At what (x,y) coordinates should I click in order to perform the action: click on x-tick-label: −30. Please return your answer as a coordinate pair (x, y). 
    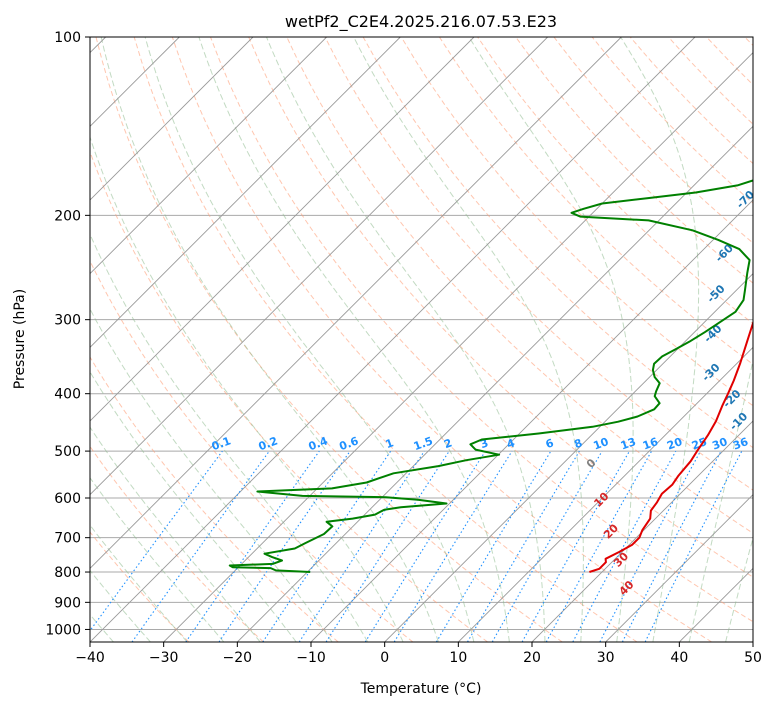
    Looking at the image, I should click on (164, 658).